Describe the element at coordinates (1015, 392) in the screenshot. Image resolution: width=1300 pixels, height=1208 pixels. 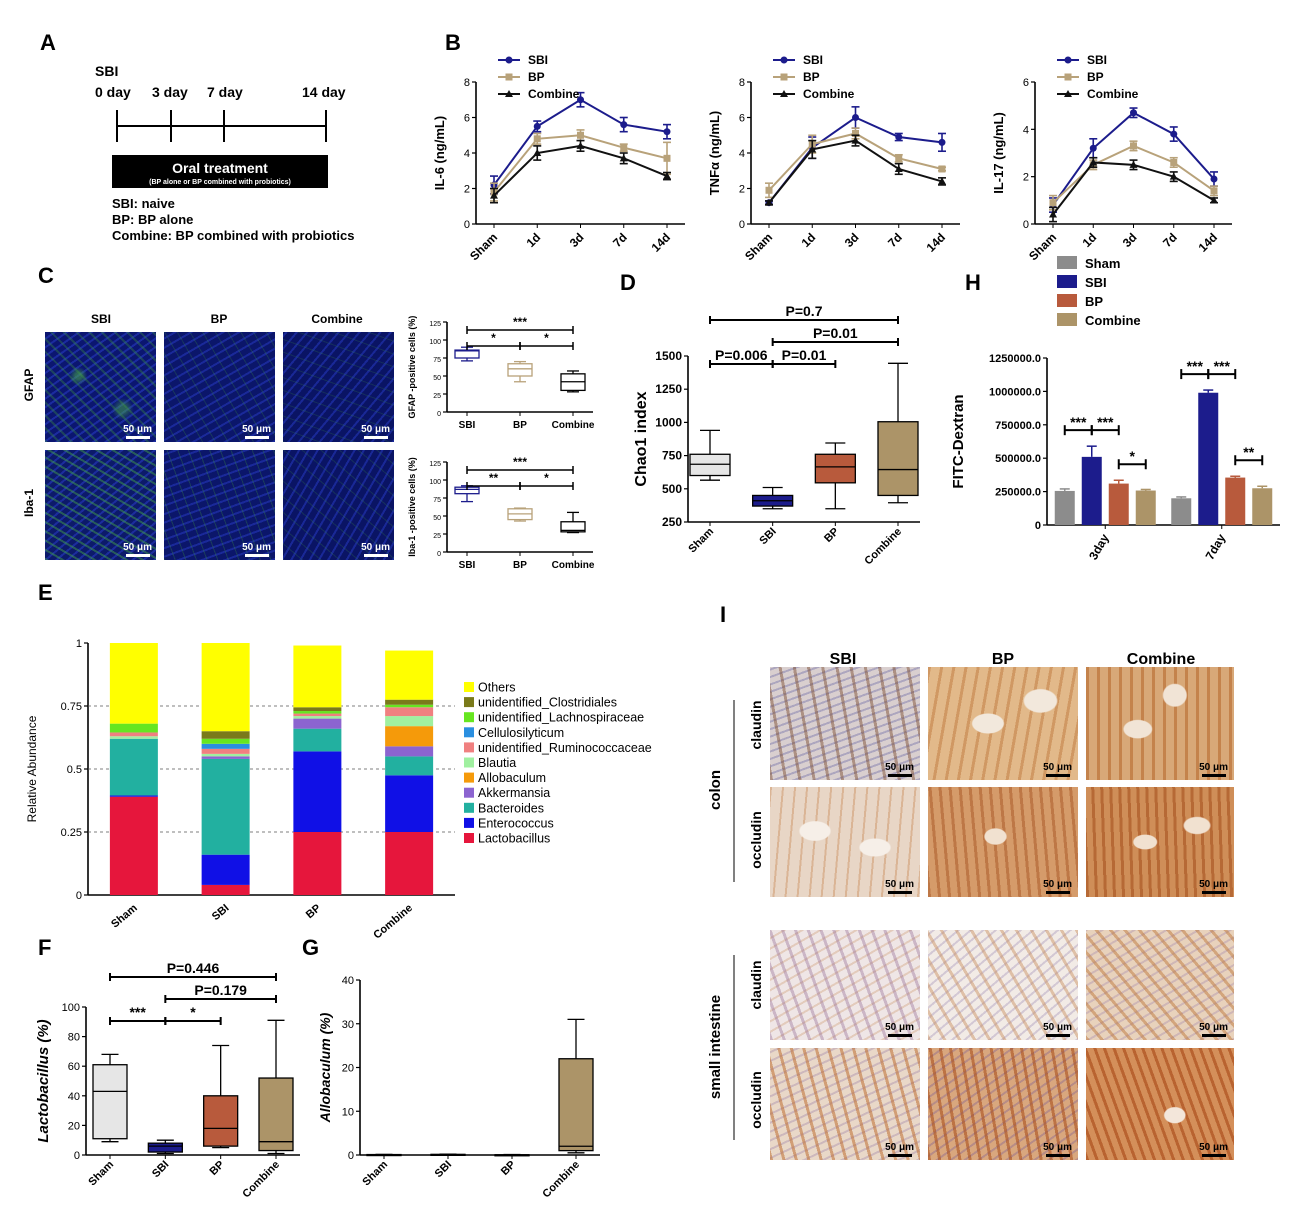
I see `y-tick-label: 1000000.0` at that location.